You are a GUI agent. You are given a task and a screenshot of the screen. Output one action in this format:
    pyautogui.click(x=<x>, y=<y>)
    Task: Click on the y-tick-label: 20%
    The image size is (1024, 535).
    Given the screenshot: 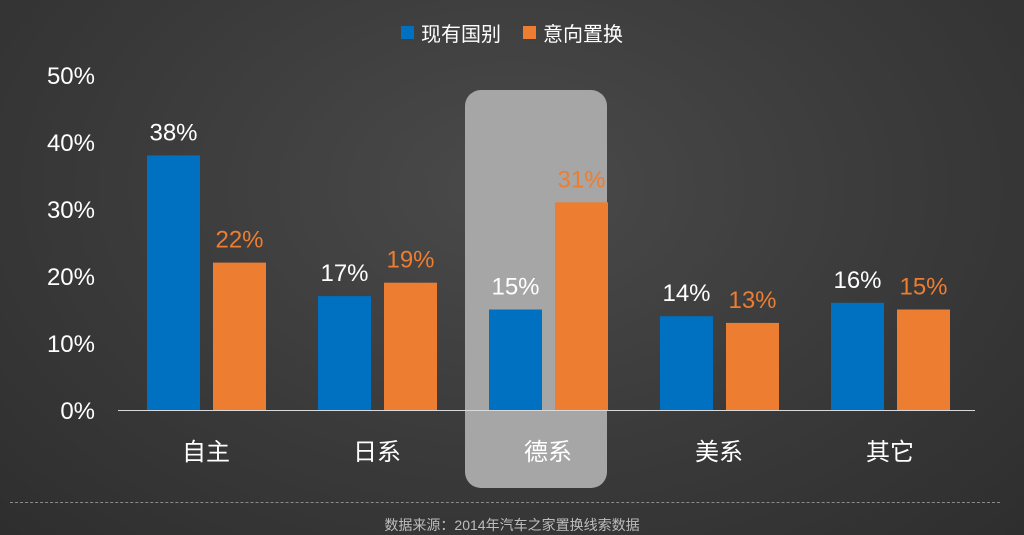 What is the action you would take?
    pyautogui.click(x=71, y=277)
    